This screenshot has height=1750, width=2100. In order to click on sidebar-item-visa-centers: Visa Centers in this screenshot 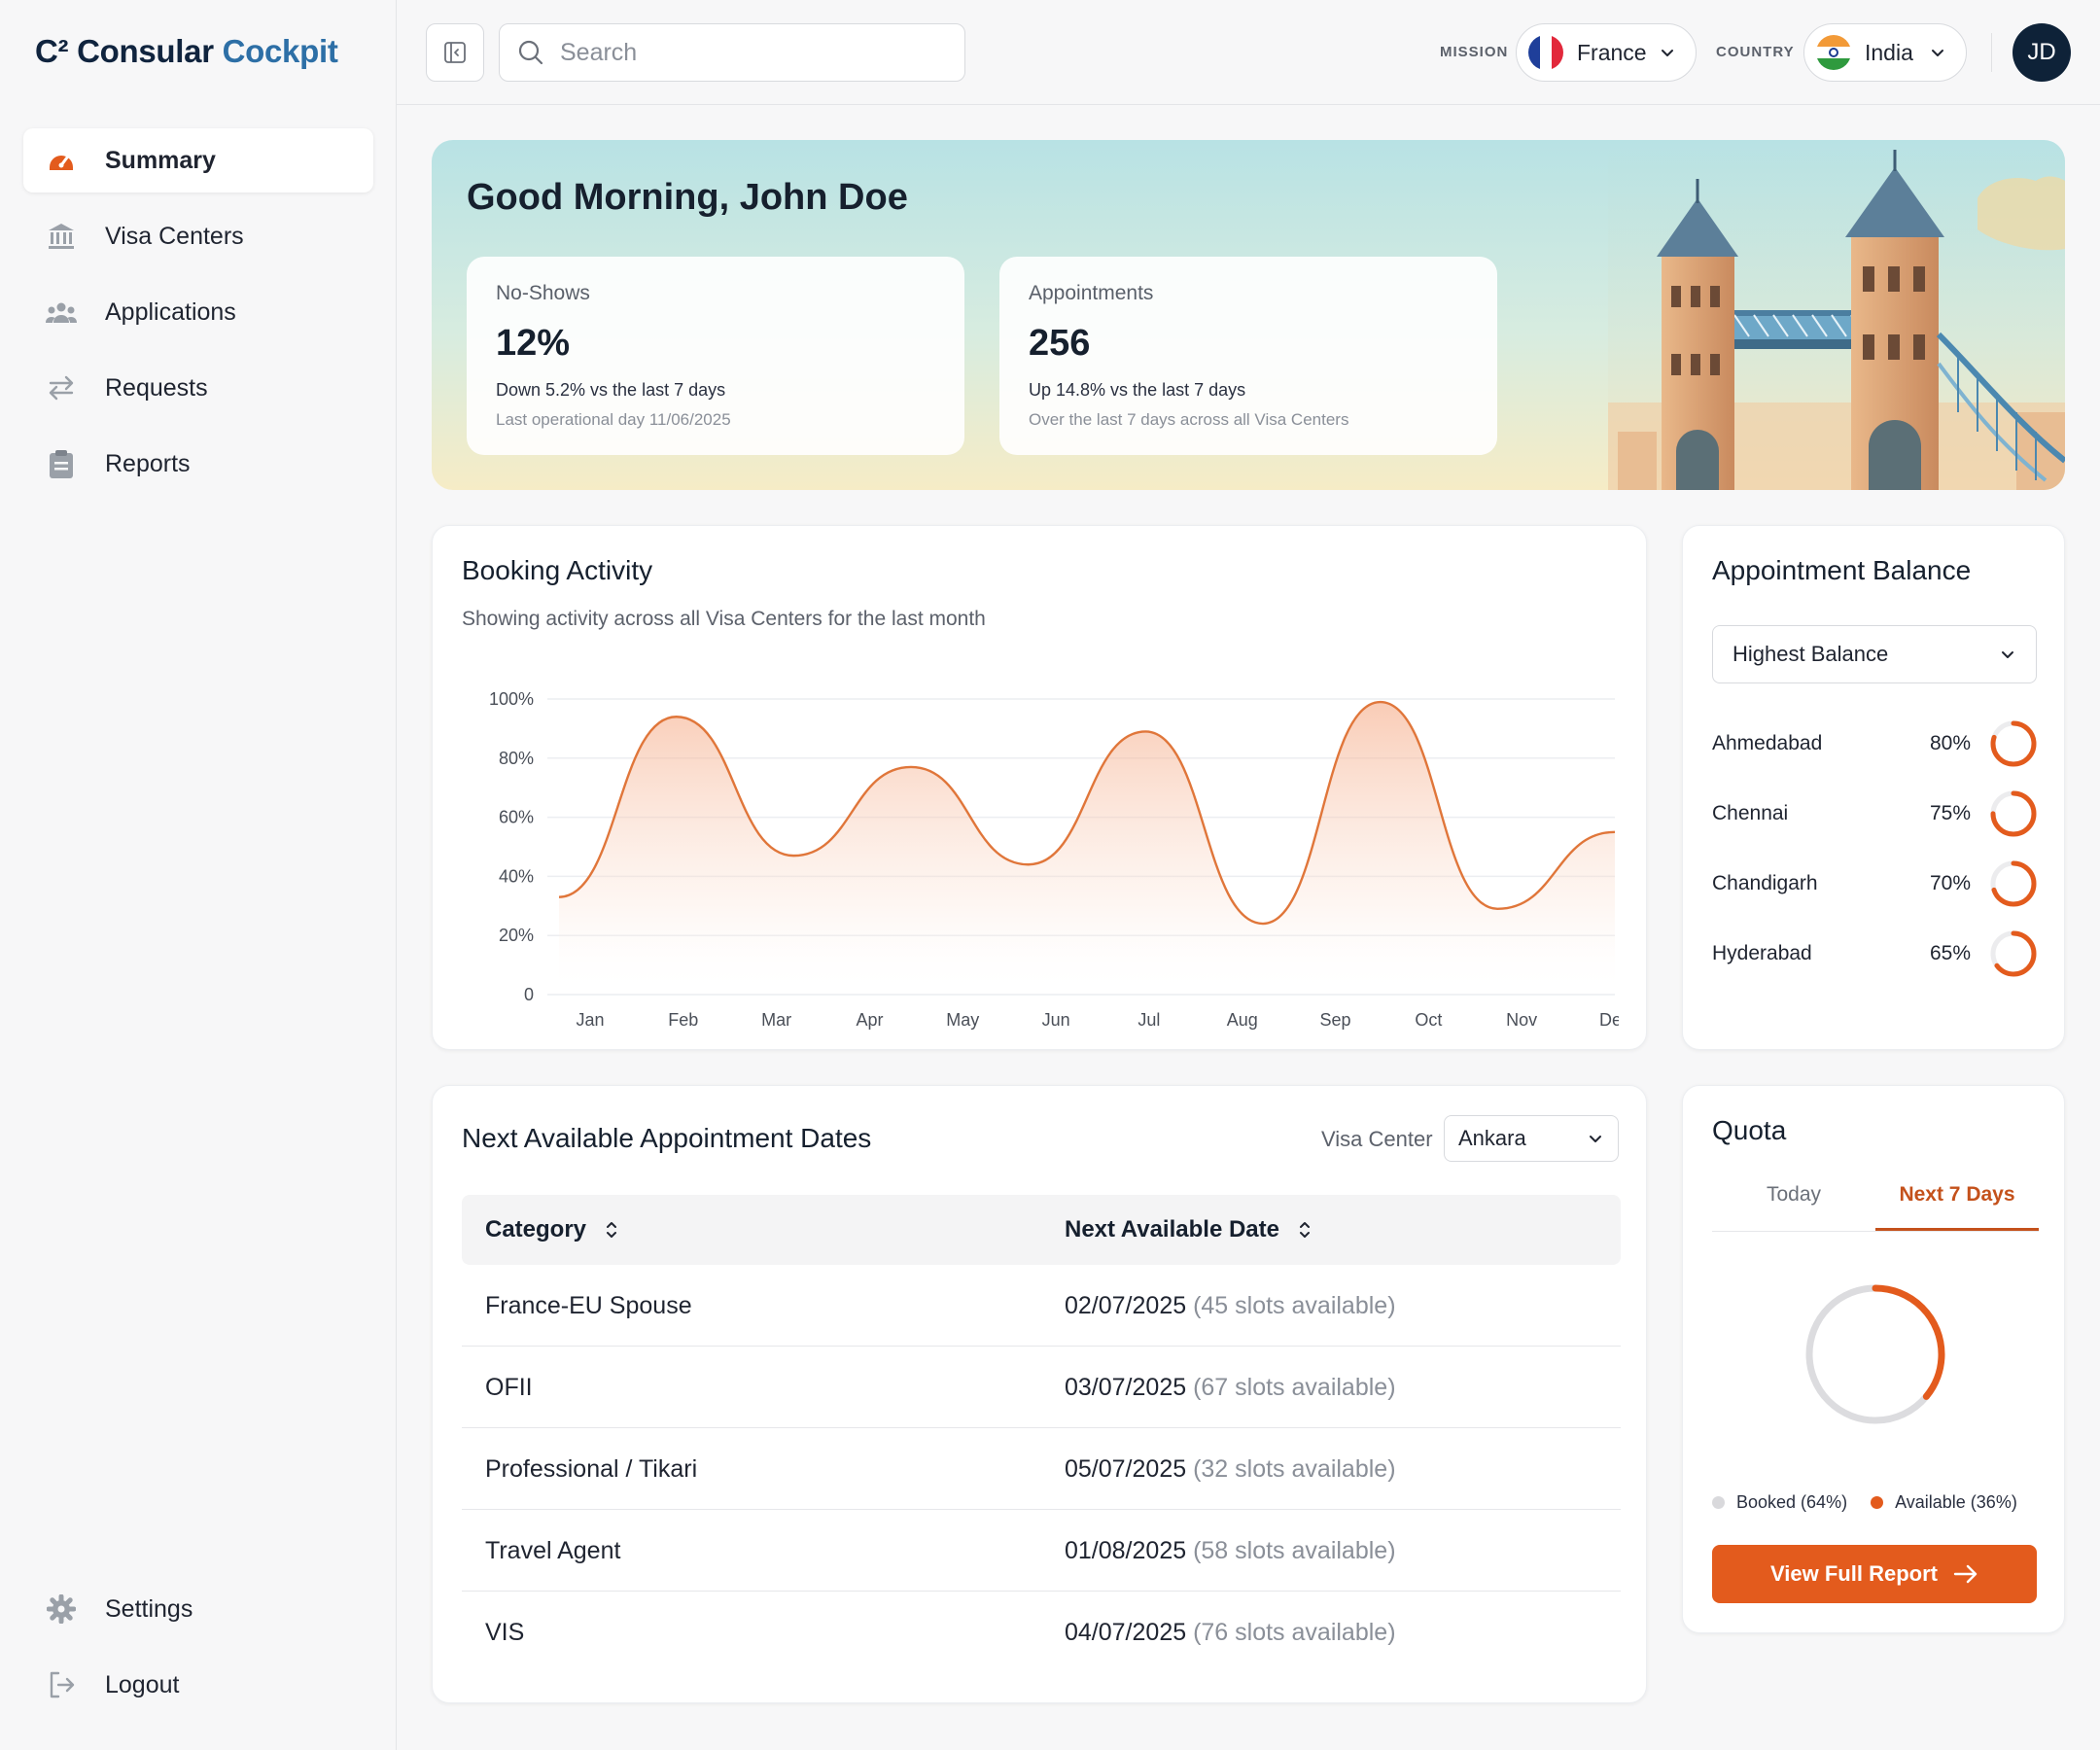, I will do `click(198, 236)`.